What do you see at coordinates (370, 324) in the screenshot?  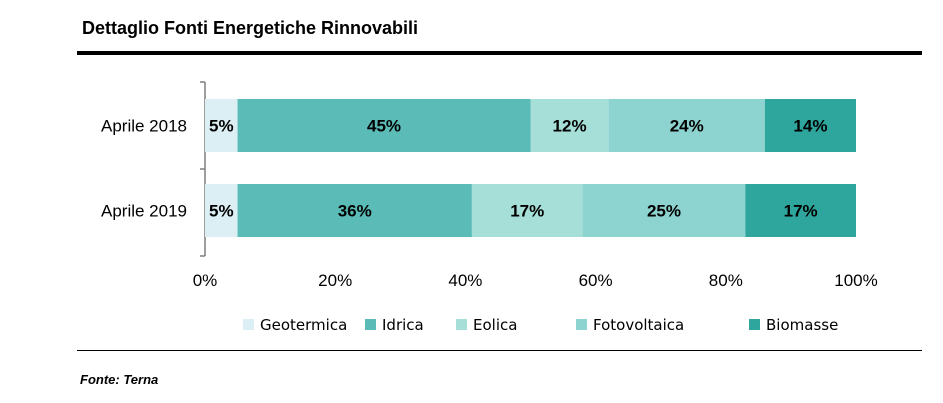 I see `legend-swatch-idrica` at bounding box center [370, 324].